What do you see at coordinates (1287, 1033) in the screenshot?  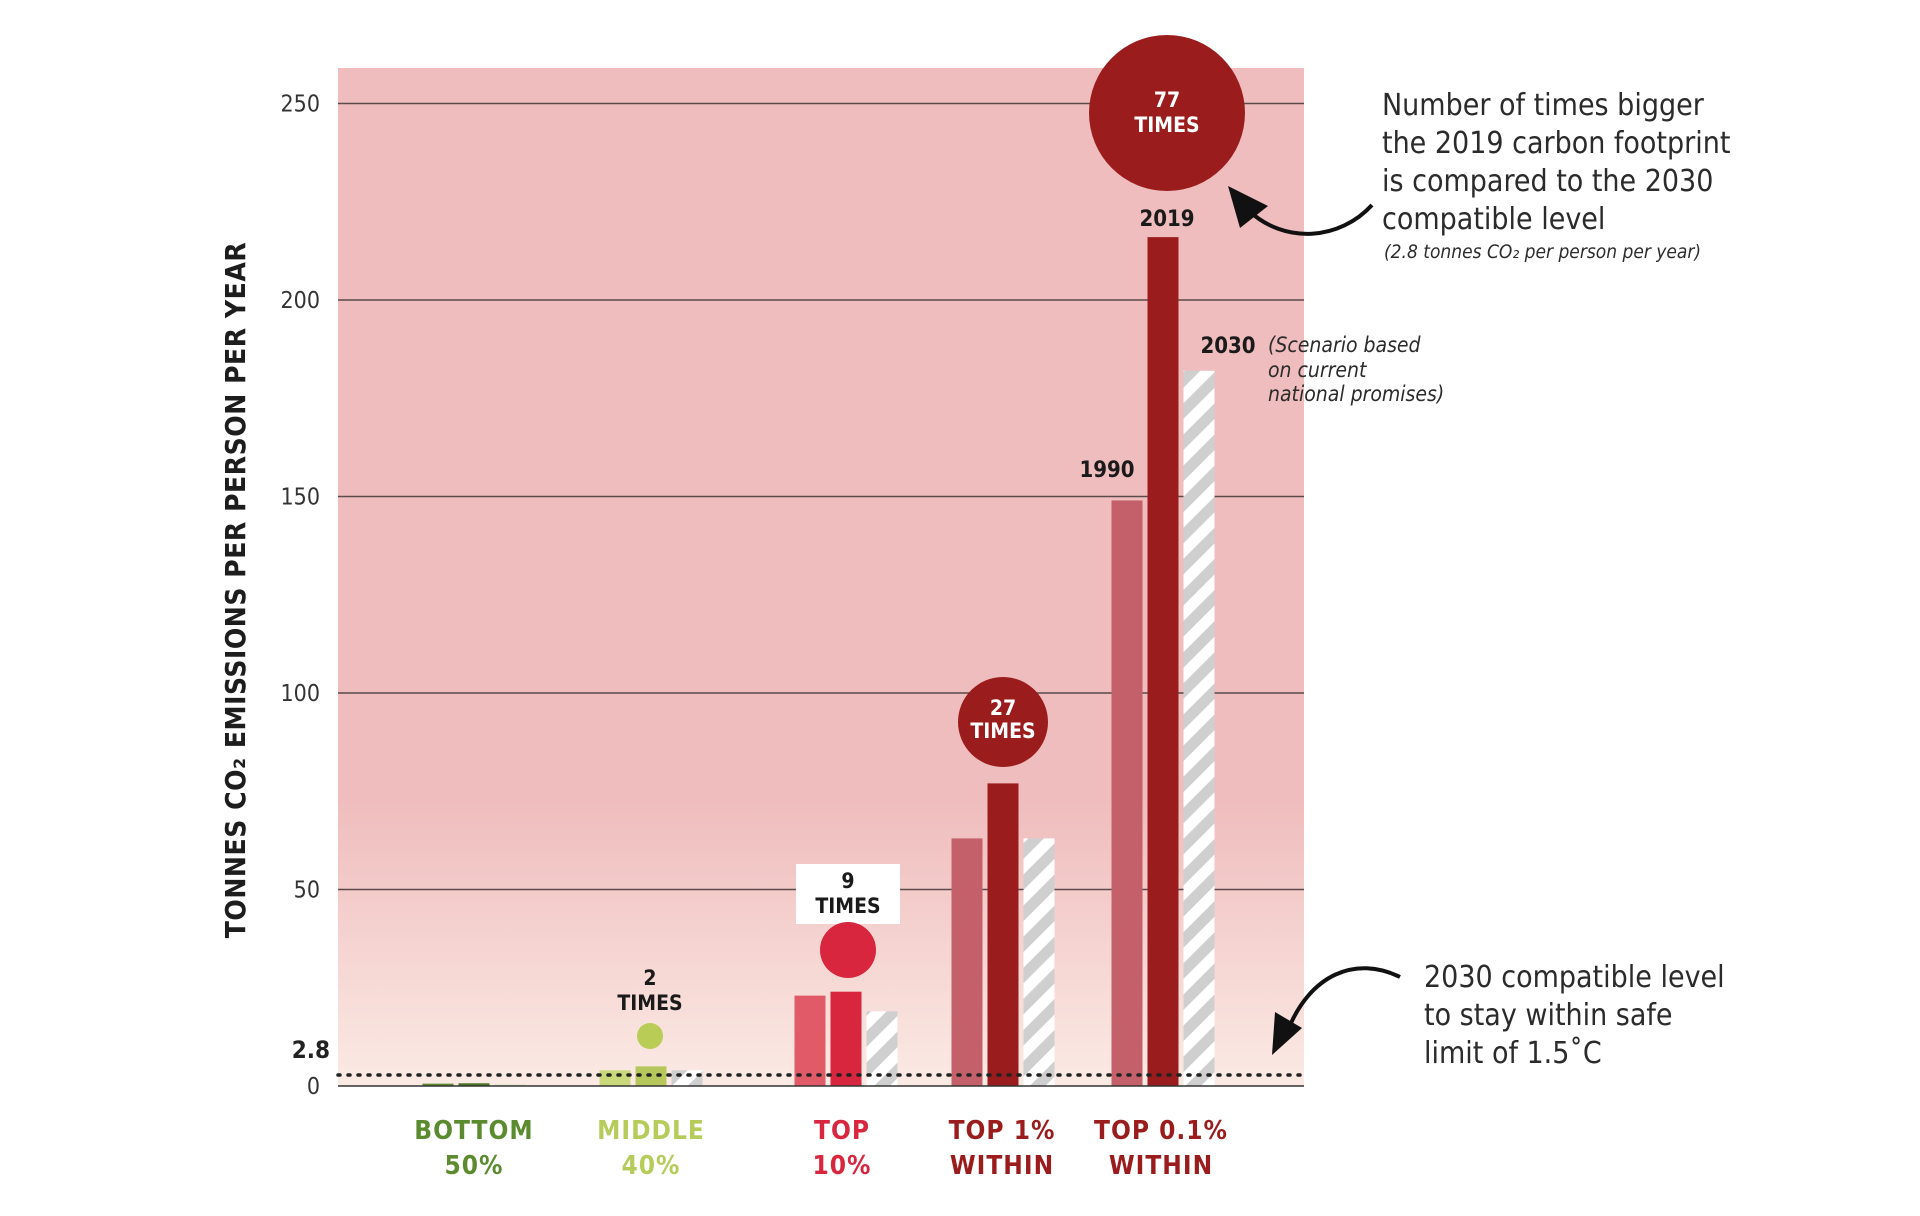 I see `level-note-arrowhead` at bounding box center [1287, 1033].